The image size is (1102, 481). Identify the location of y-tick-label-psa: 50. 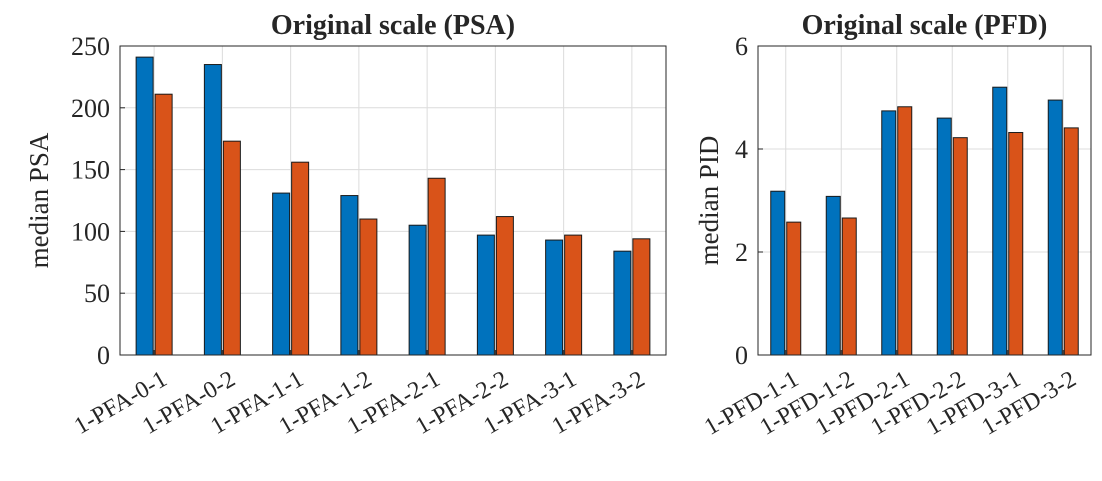
(97, 293).